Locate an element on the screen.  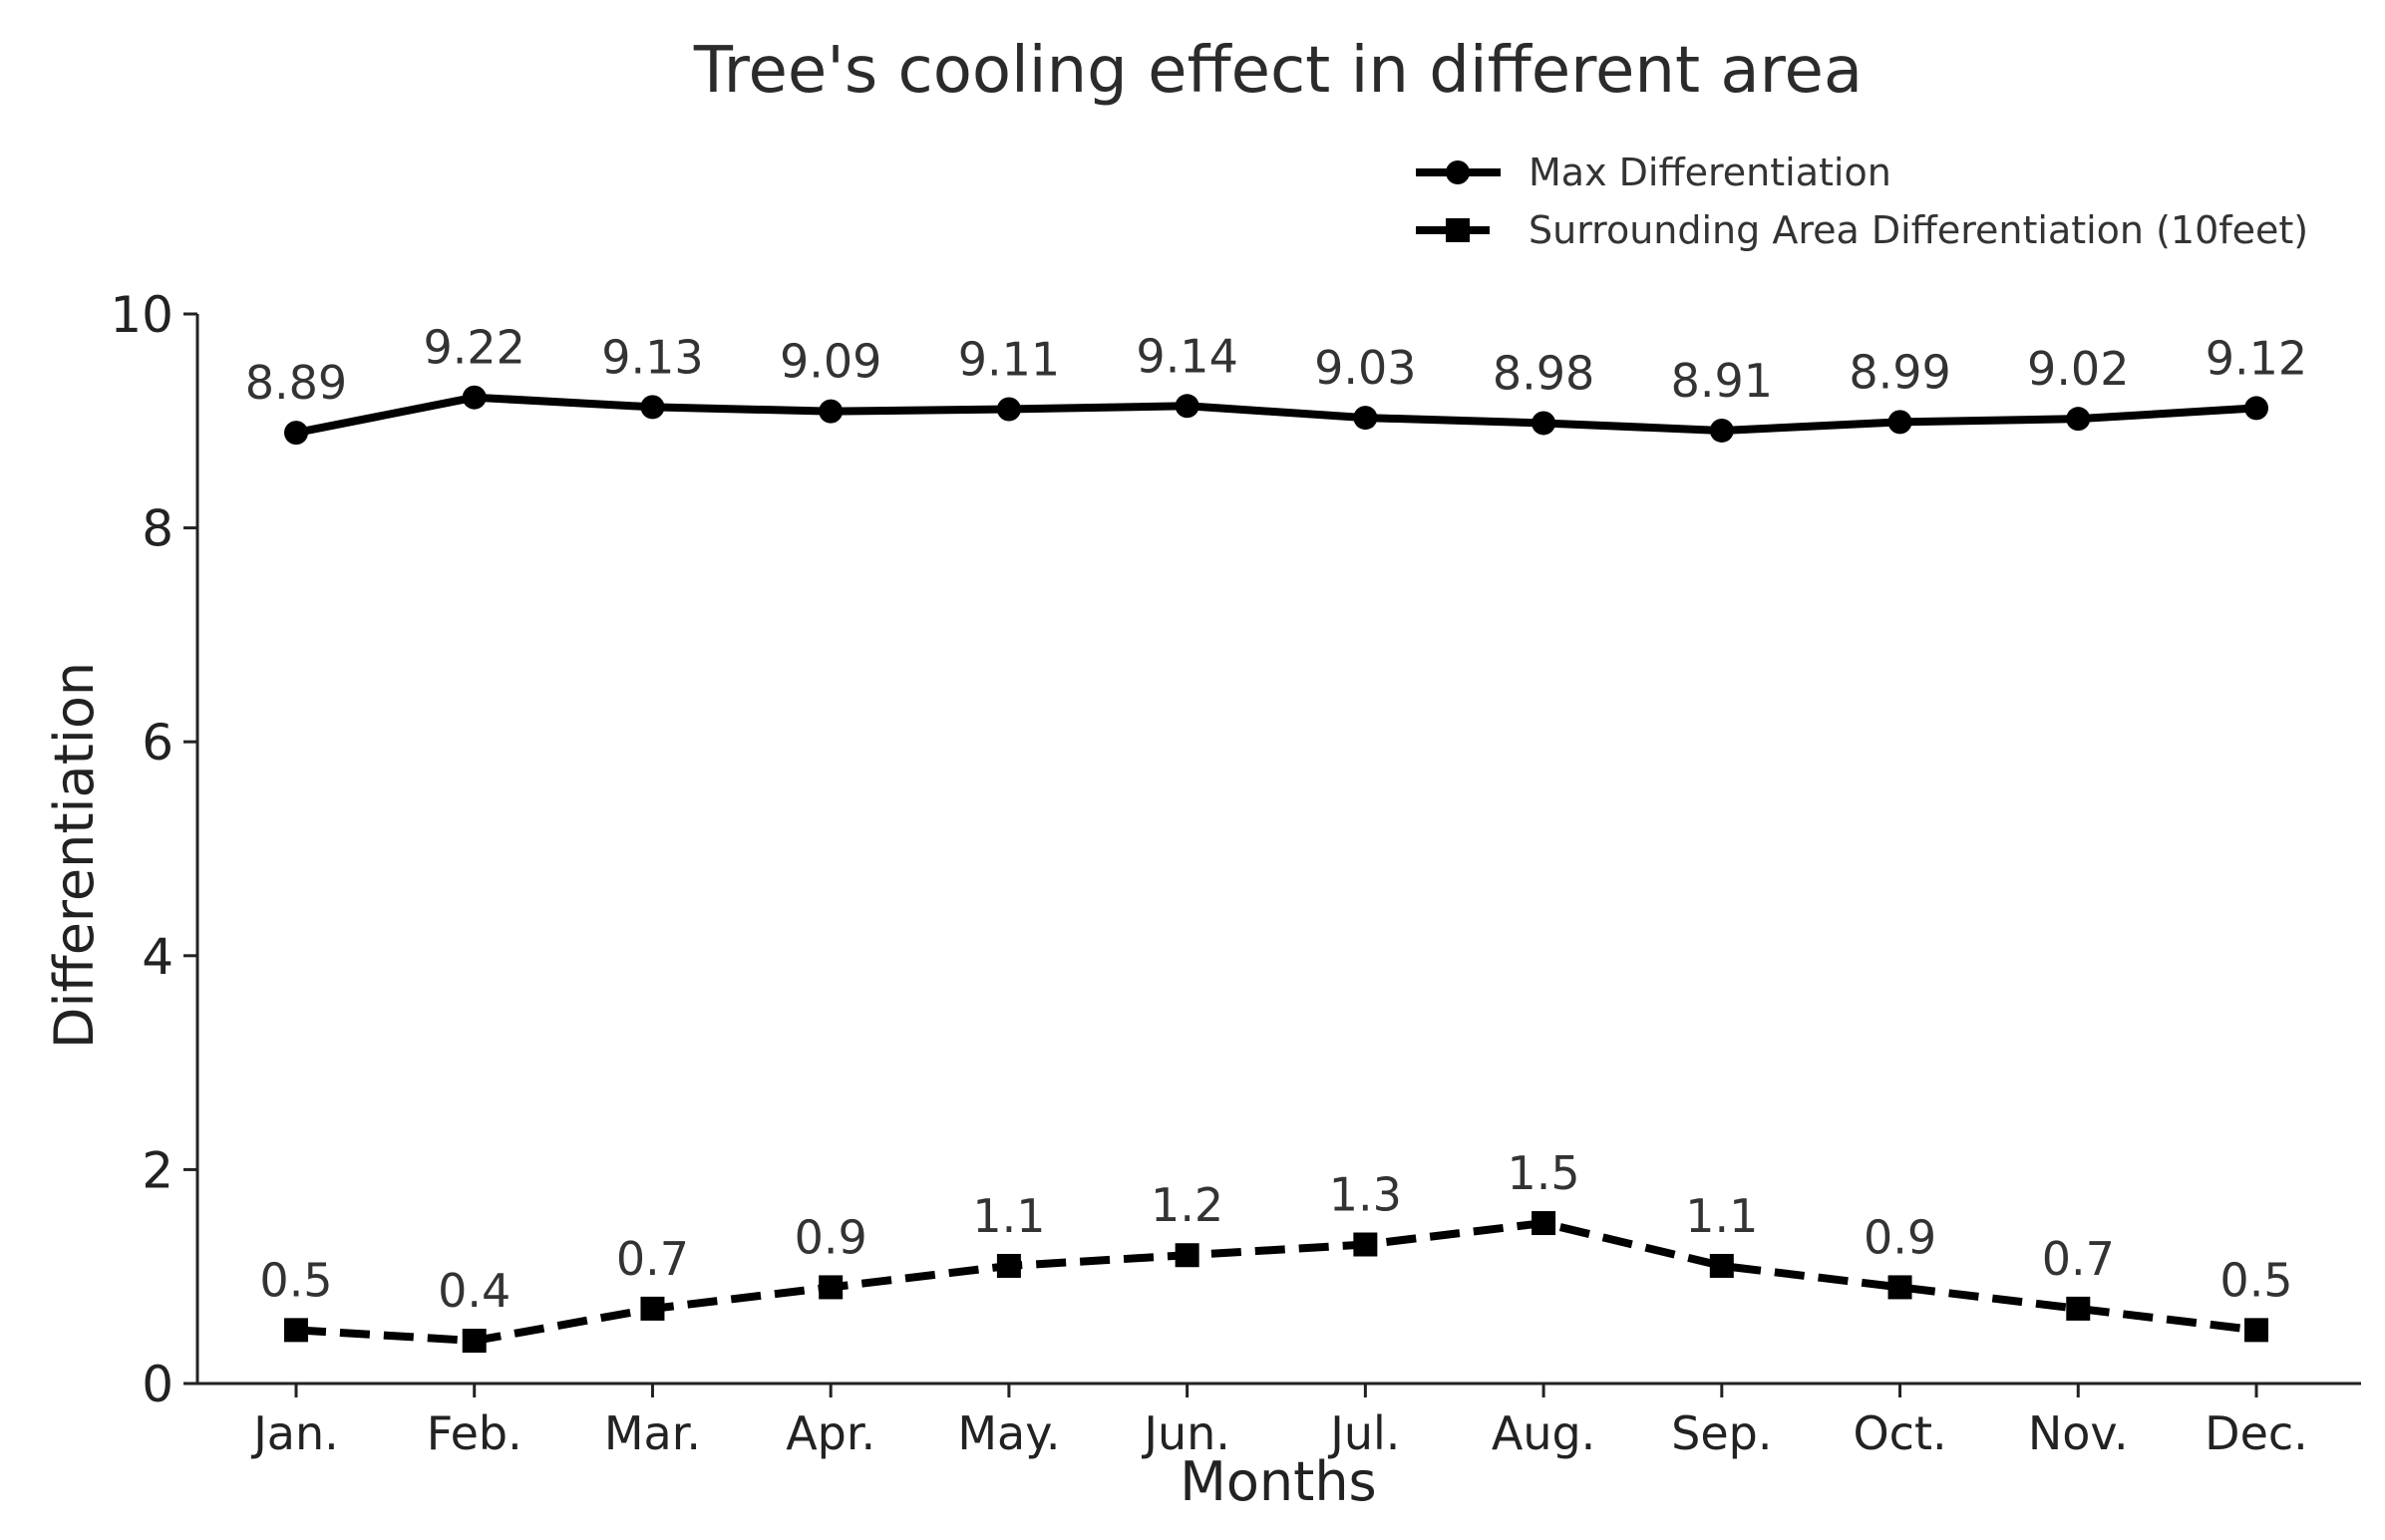
data-label: 9.13 is located at coordinates (652, 357).